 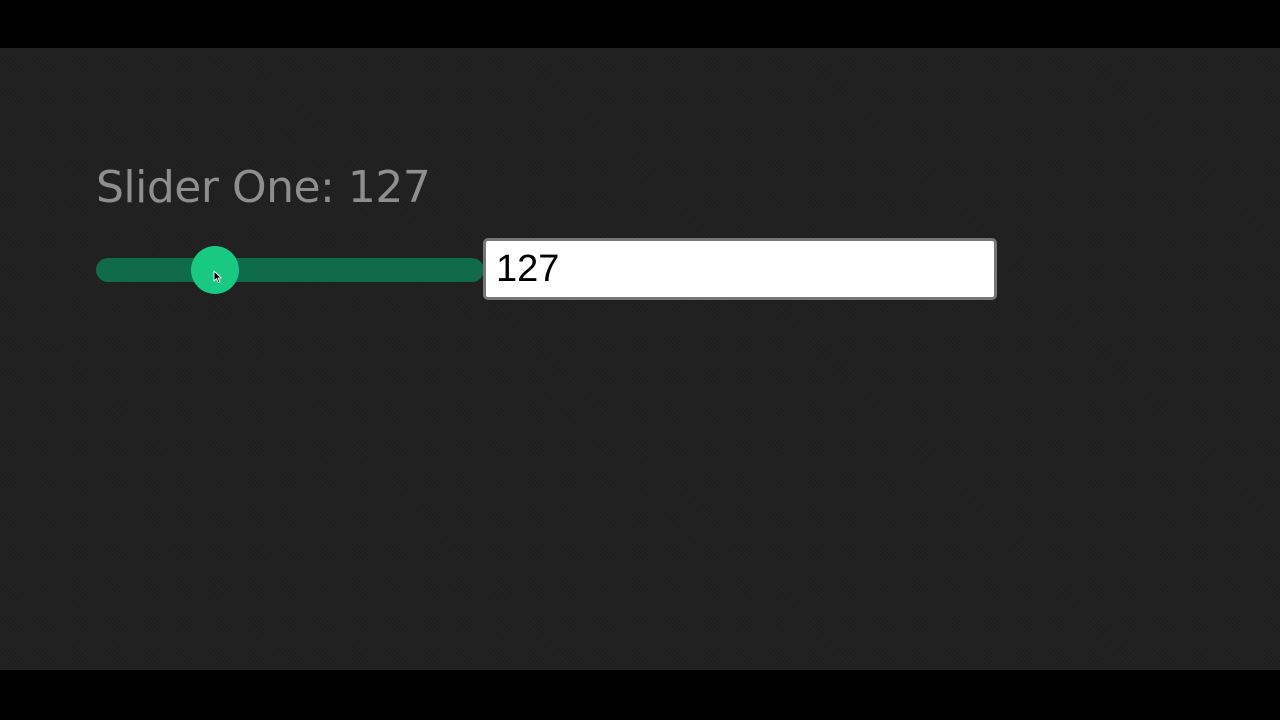 What do you see at coordinates (640, 695) in the screenshot?
I see `letterbox-bottom` at bounding box center [640, 695].